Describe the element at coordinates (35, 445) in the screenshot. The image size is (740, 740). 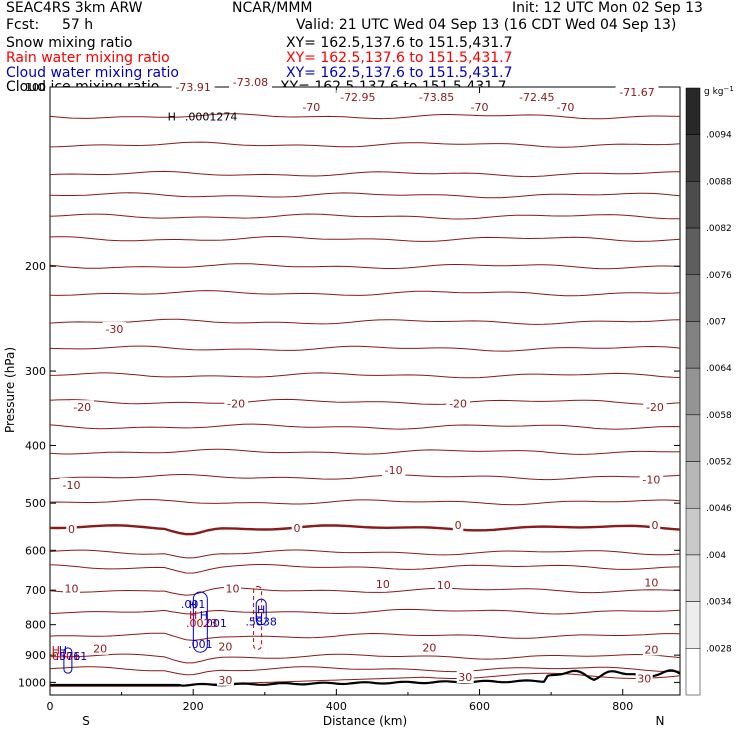
I see `y-tick-label: 400` at that location.